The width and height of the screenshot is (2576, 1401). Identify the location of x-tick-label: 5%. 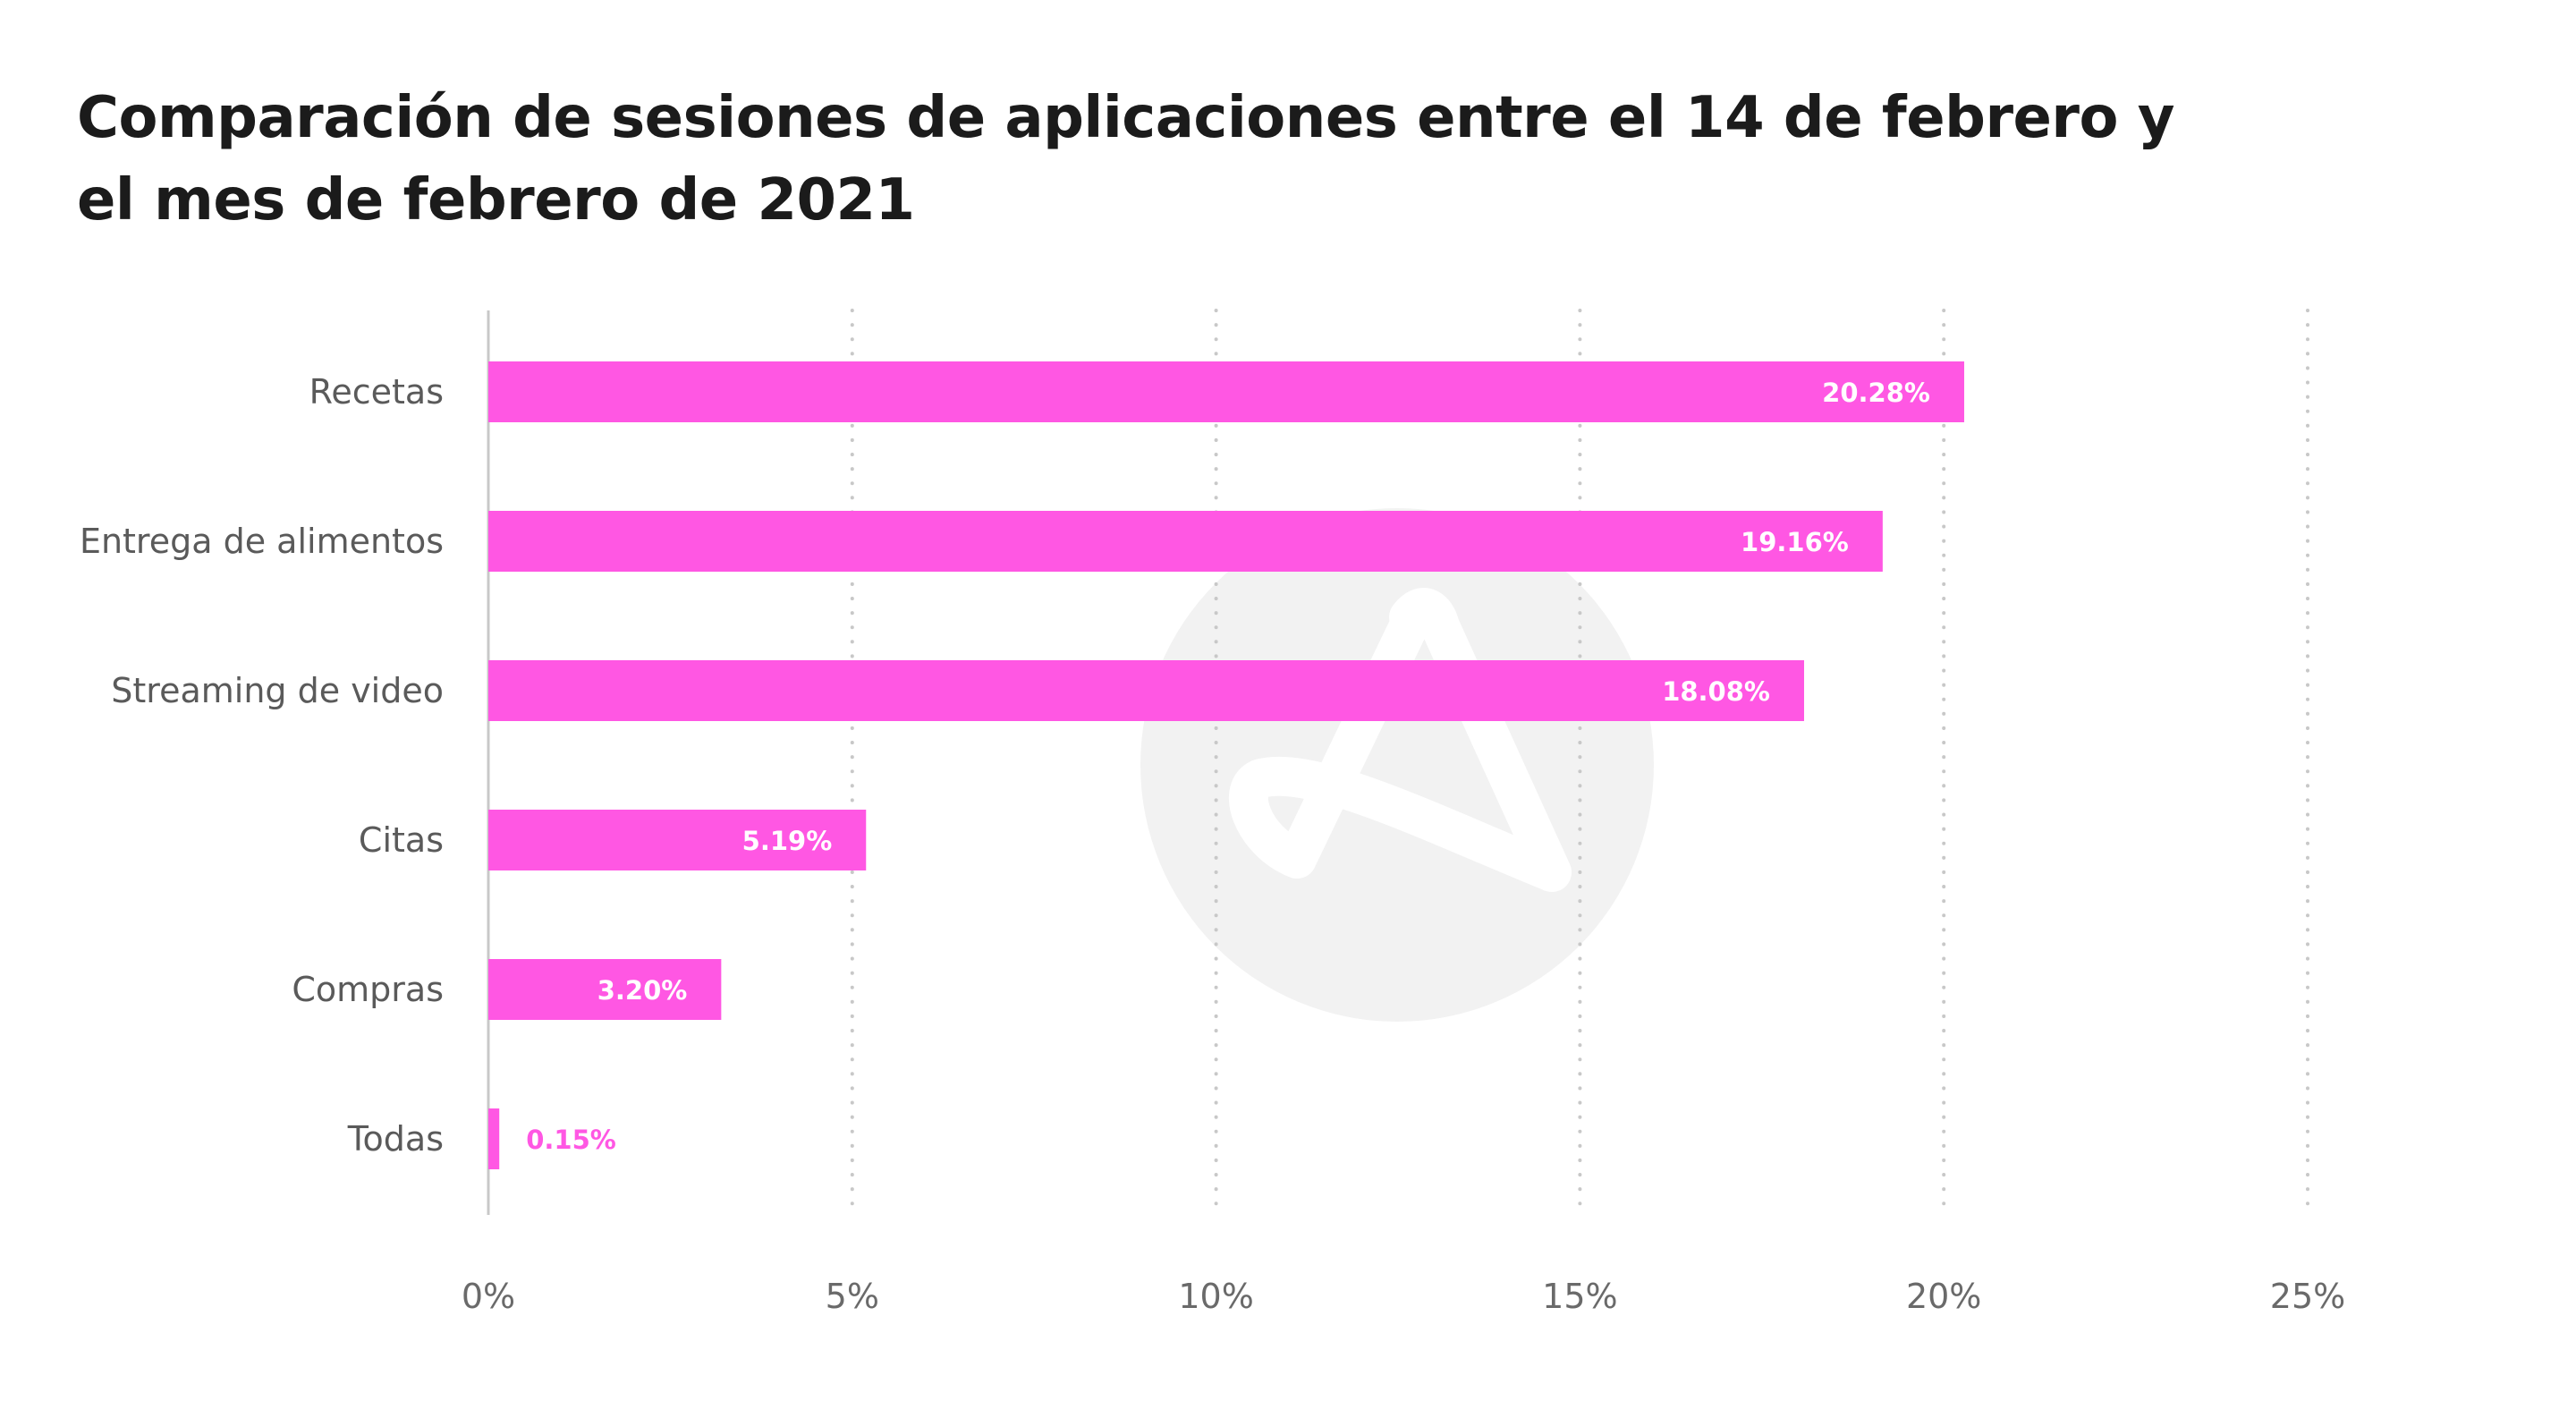
(852, 1296).